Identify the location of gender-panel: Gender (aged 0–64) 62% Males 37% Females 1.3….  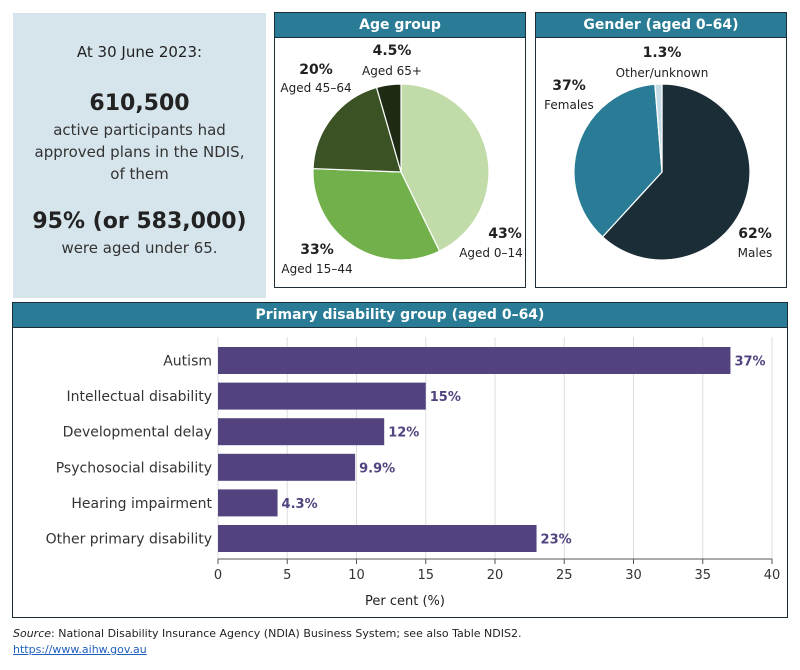
(661, 150).